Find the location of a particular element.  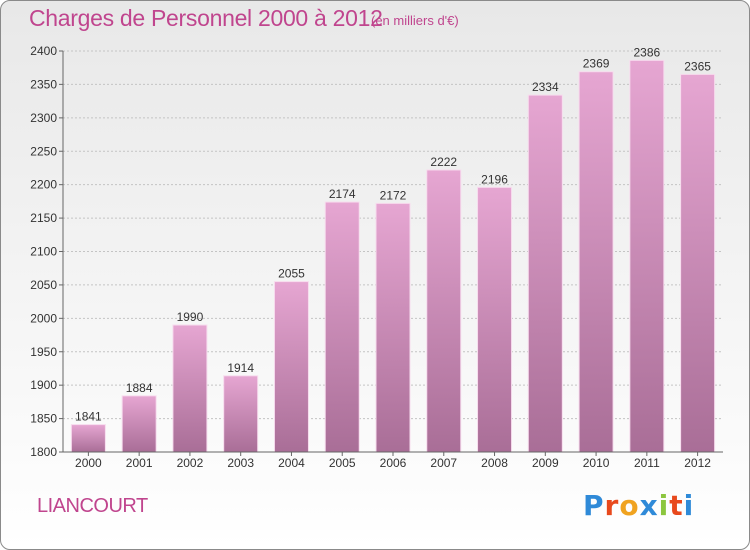

logo-letter: o is located at coordinates (629, 505).